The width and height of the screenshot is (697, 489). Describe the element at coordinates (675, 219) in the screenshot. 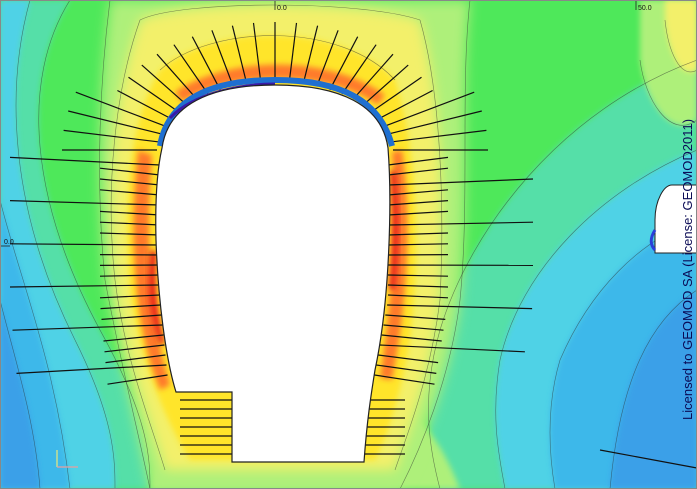

I see `adjacent-tunnel-opening` at that location.